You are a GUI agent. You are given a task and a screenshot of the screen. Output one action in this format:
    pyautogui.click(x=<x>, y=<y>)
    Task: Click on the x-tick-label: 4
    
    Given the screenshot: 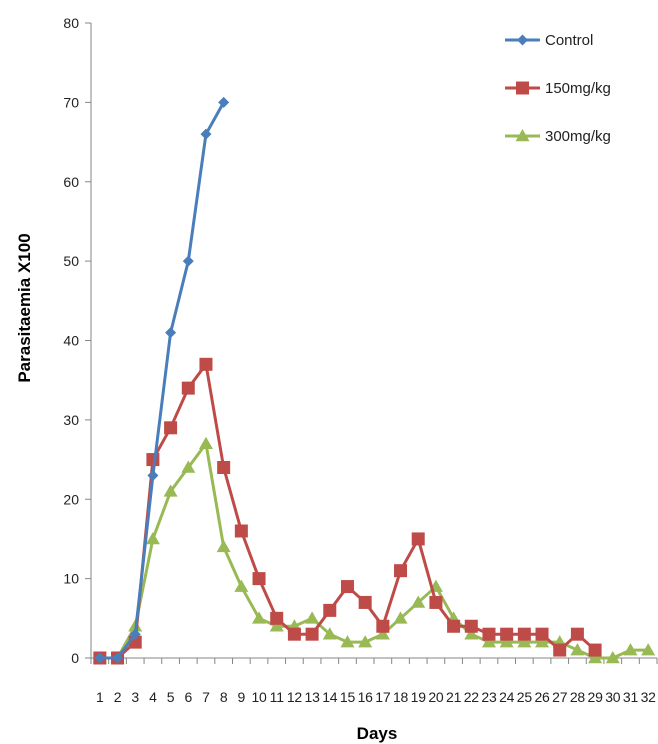 What is the action you would take?
    pyautogui.click(x=153, y=697)
    